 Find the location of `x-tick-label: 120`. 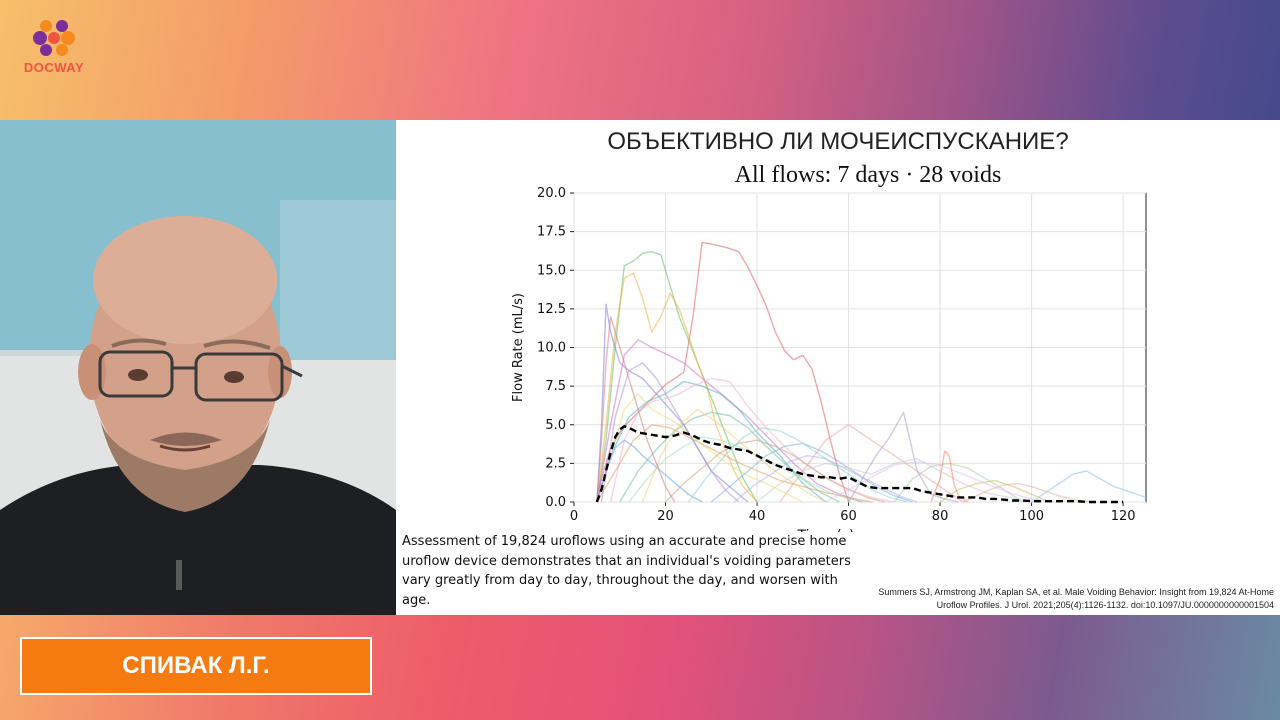

x-tick-label: 120 is located at coordinates (1123, 516).